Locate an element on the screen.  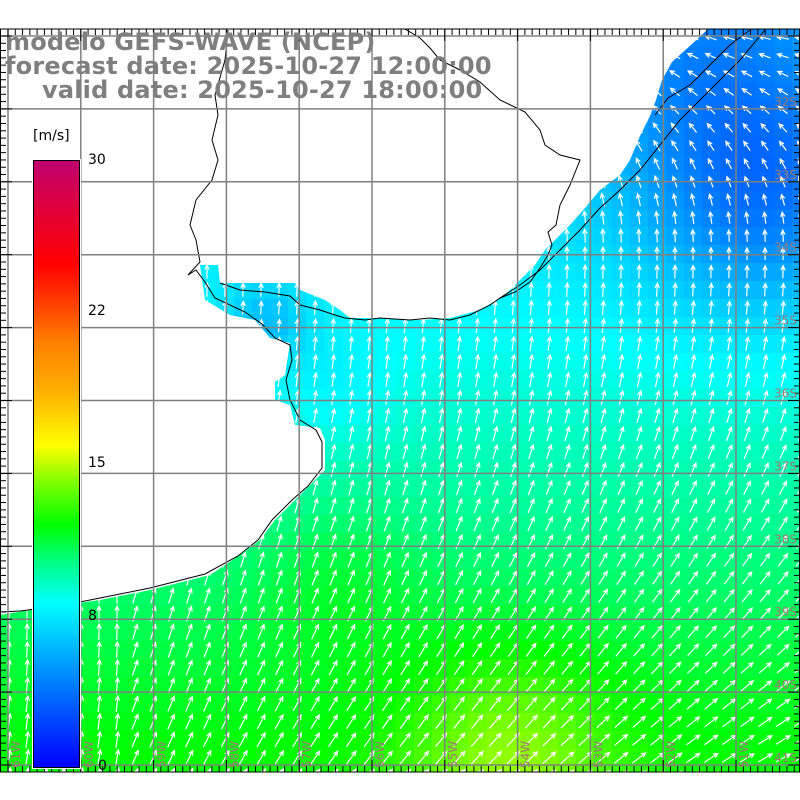
latitude-label: 39S is located at coordinates (785, 612).